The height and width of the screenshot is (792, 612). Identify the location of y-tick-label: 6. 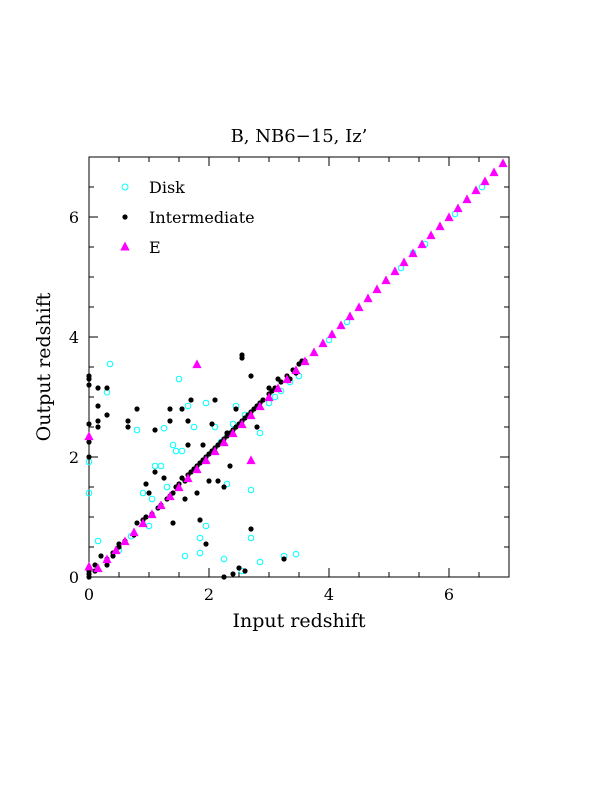
(74, 217).